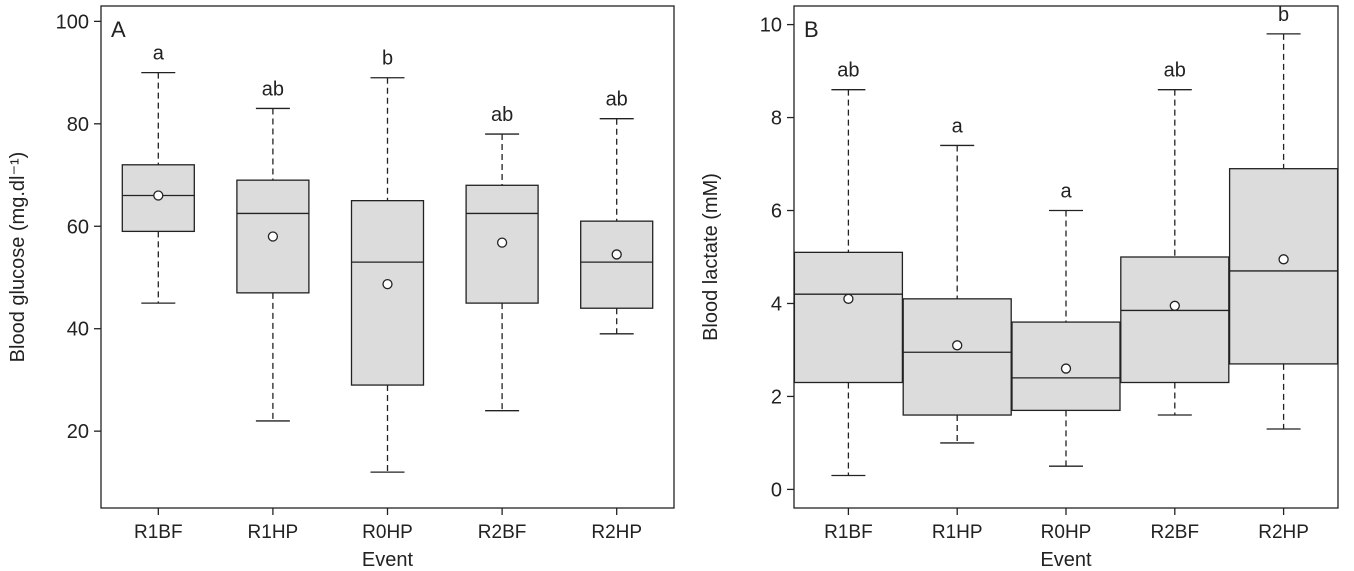 This screenshot has width=1354, height=571. Describe the element at coordinates (776, 490) in the screenshot. I see `y-tick-label: 0` at that location.